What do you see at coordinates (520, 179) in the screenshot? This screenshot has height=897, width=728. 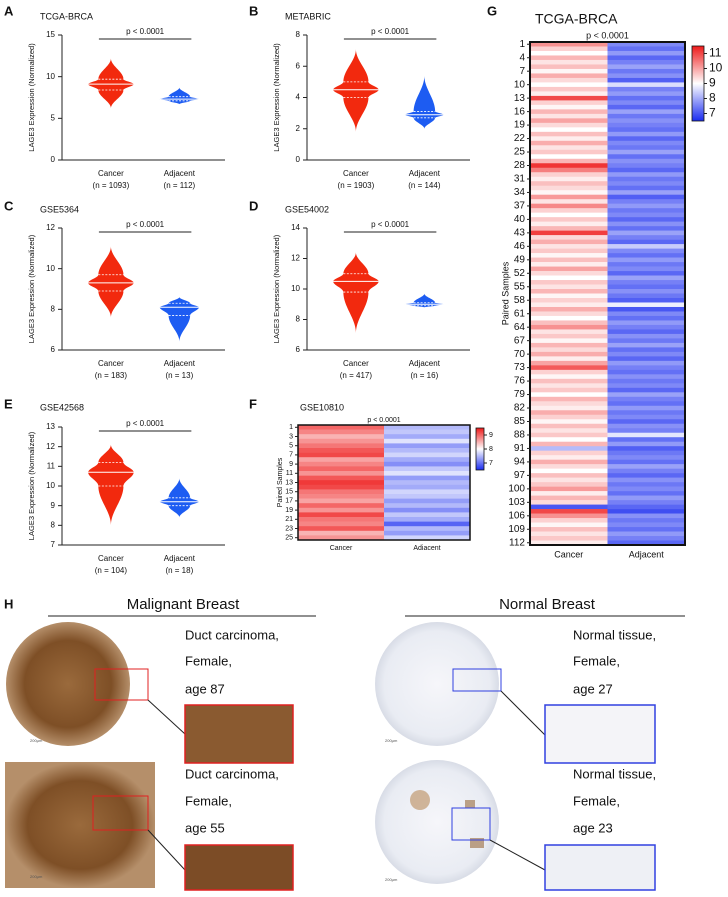 I see `y-tick-label: 31` at bounding box center [520, 179].